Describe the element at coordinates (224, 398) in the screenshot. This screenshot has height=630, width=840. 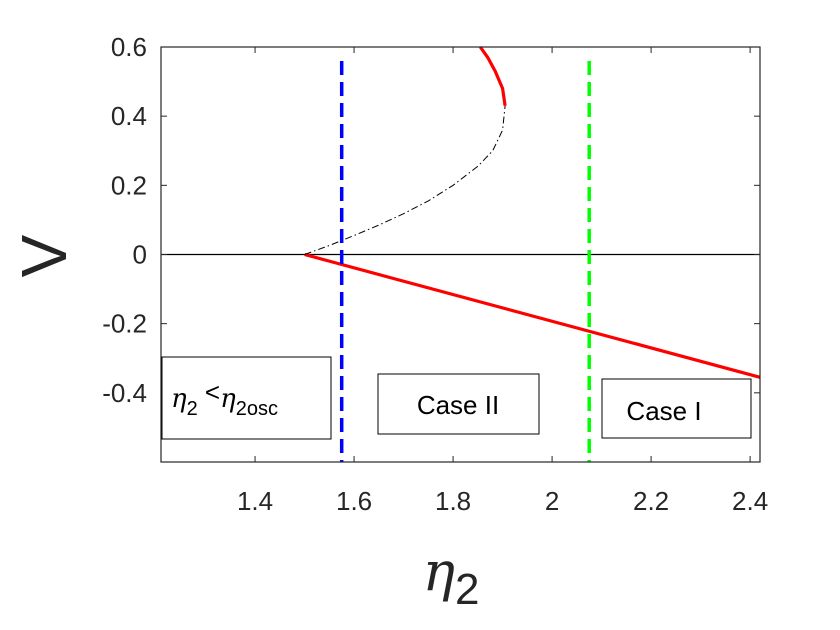
I see `annotation-text: η2 <η2osc` at that location.